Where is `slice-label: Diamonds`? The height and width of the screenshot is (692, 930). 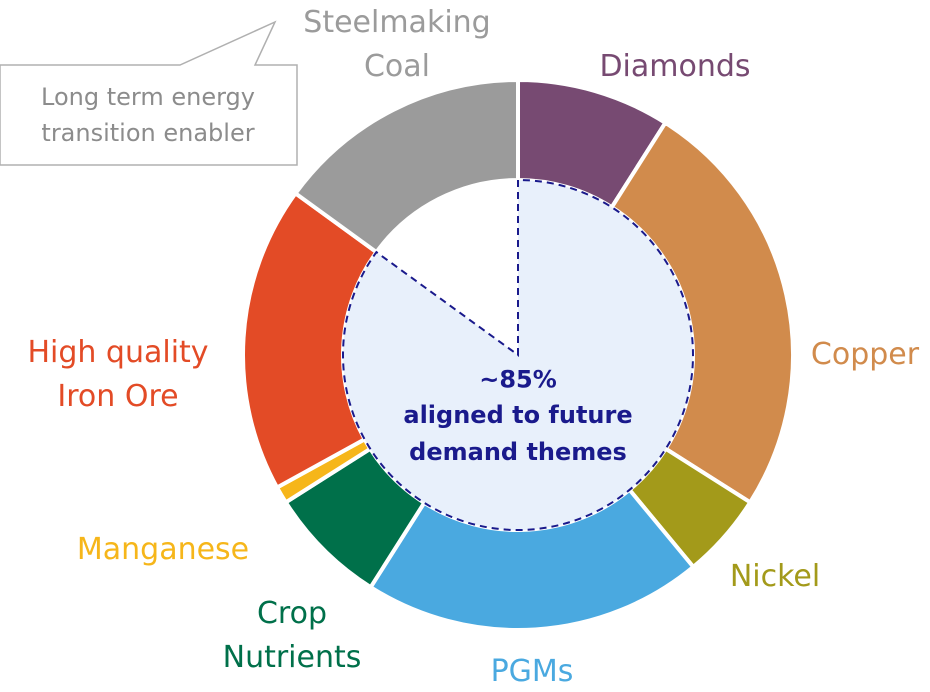 slice-label: Diamonds is located at coordinates (675, 66).